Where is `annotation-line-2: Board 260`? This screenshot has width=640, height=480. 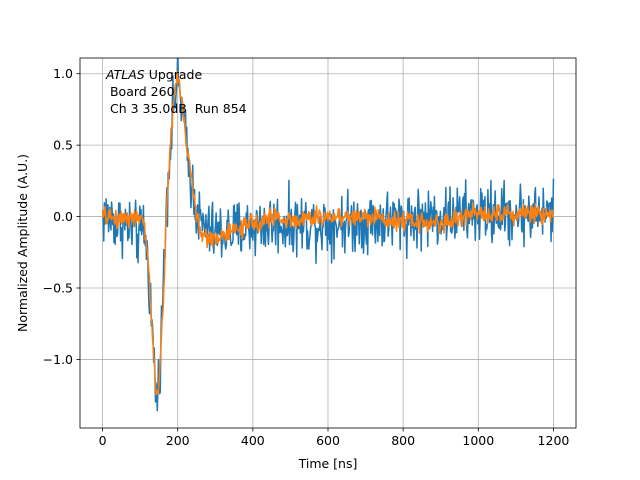 annotation-line-2: Board 260 is located at coordinates (140, 91).